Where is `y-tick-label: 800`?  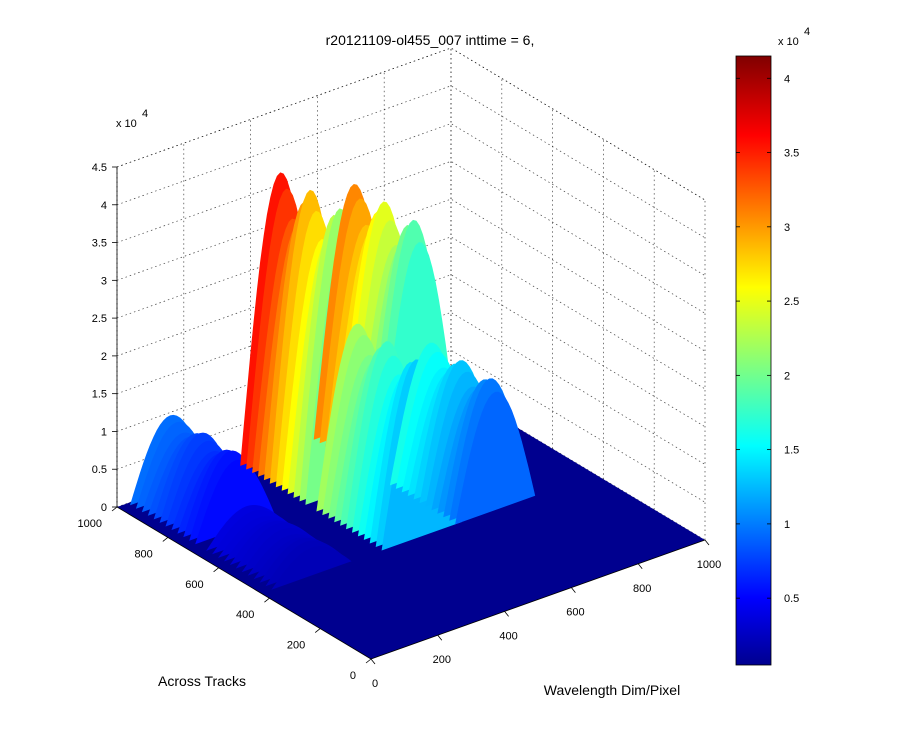 y-tick-label: 800 is located at coordinates (143, 554).